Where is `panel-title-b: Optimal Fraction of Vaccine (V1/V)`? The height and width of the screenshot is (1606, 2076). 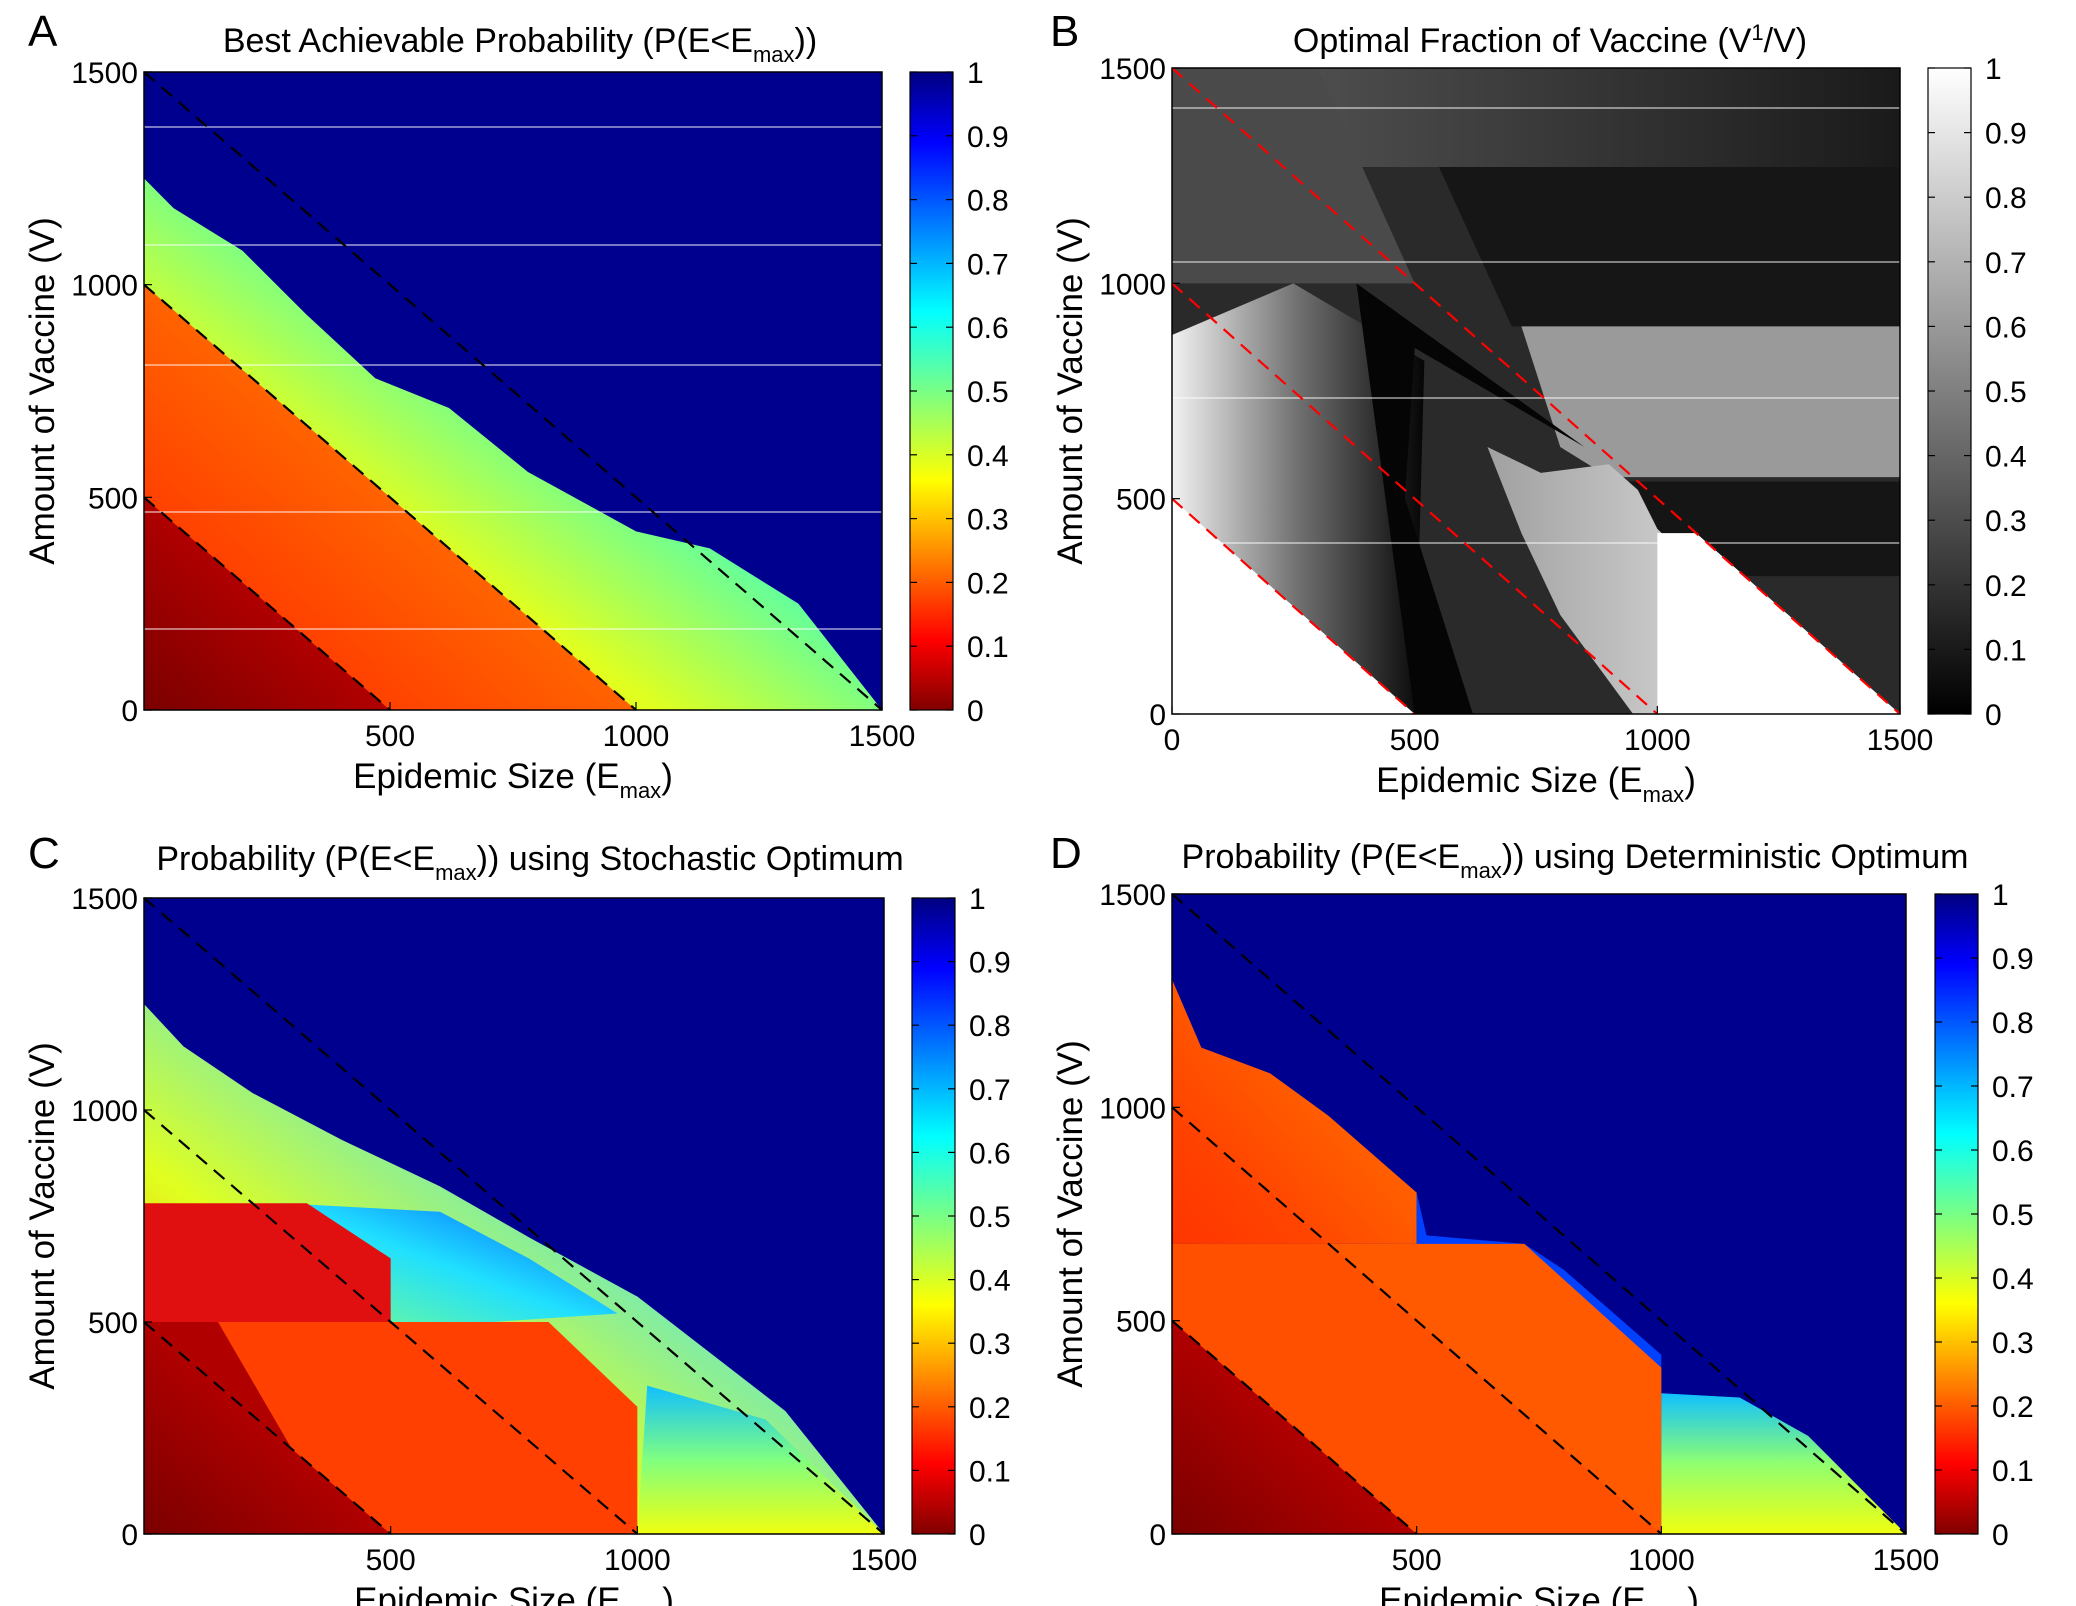
panel-title-b: Optimal Fraction of Vaccine (V1/V) is located at coordinates (1550, 40).